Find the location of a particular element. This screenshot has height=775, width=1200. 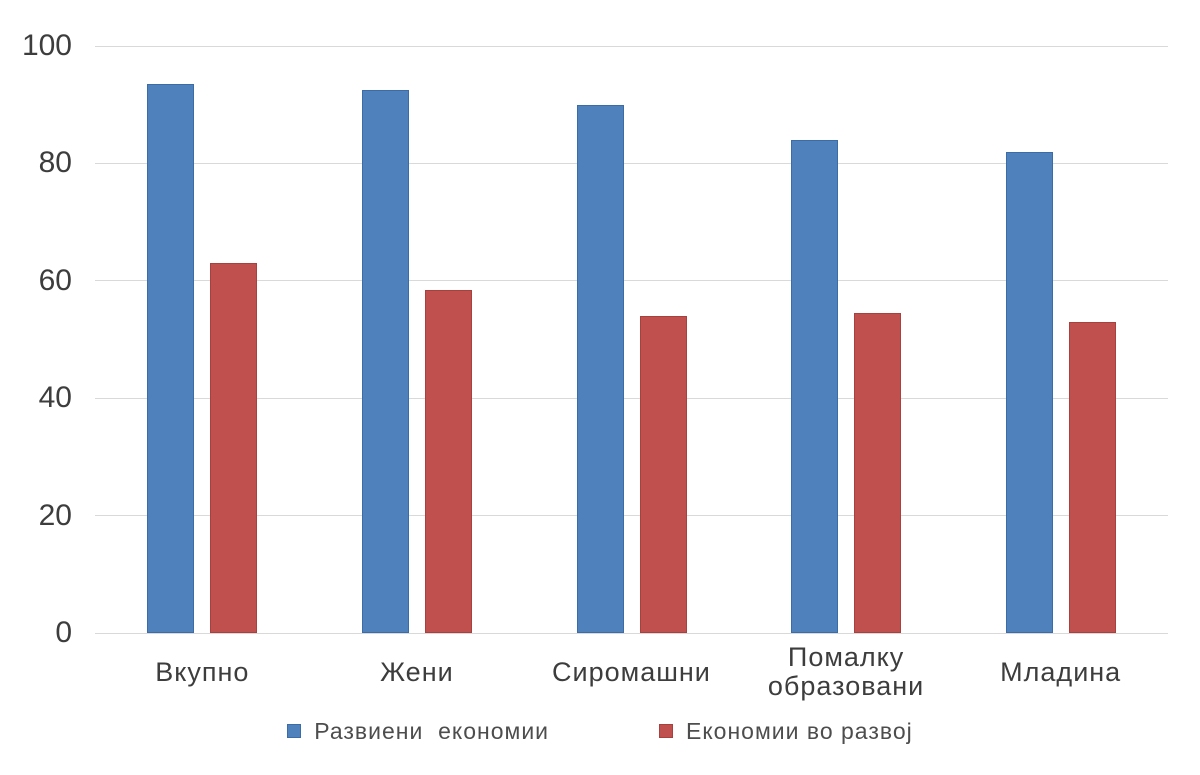

category-label-5: Младина is located at coordinates (1061, 671).